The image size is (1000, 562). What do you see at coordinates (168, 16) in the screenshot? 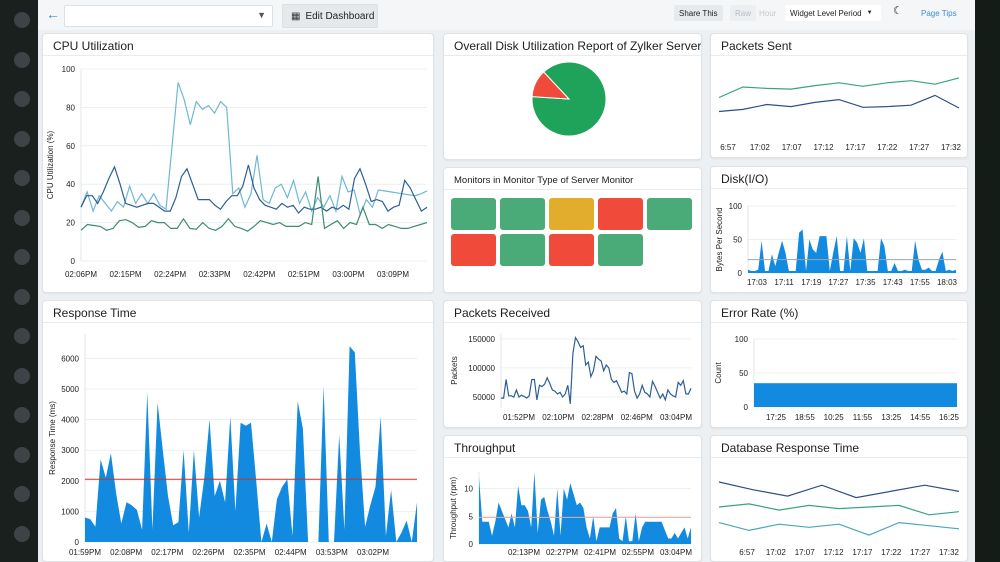
I see `dashboard-select: ▼` at bounding box center [168, 16].